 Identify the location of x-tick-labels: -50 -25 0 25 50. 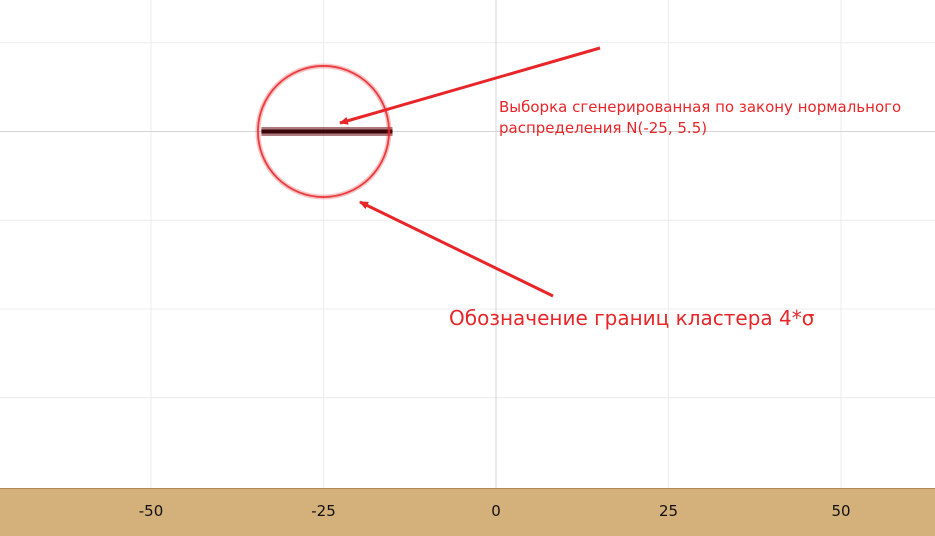
(495, 511).